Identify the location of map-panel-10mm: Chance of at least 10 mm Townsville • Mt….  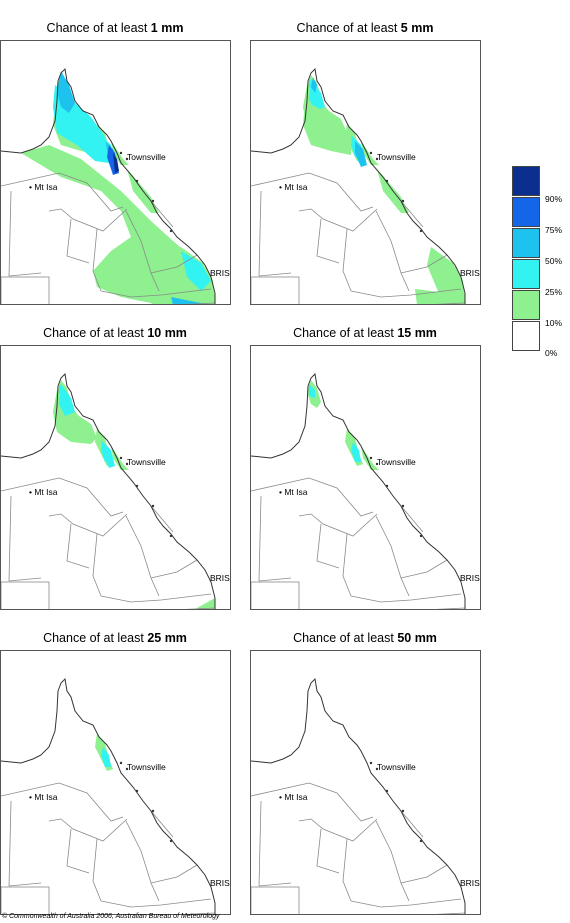
(115, 467).